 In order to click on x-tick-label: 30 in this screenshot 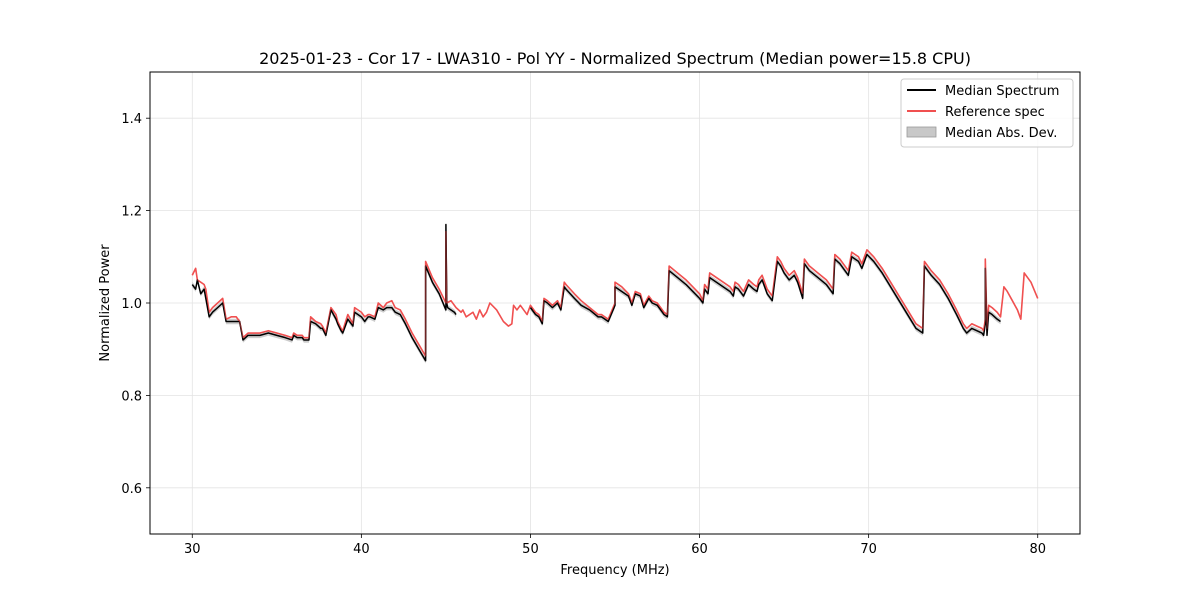, I will do `click(192, 549)`.